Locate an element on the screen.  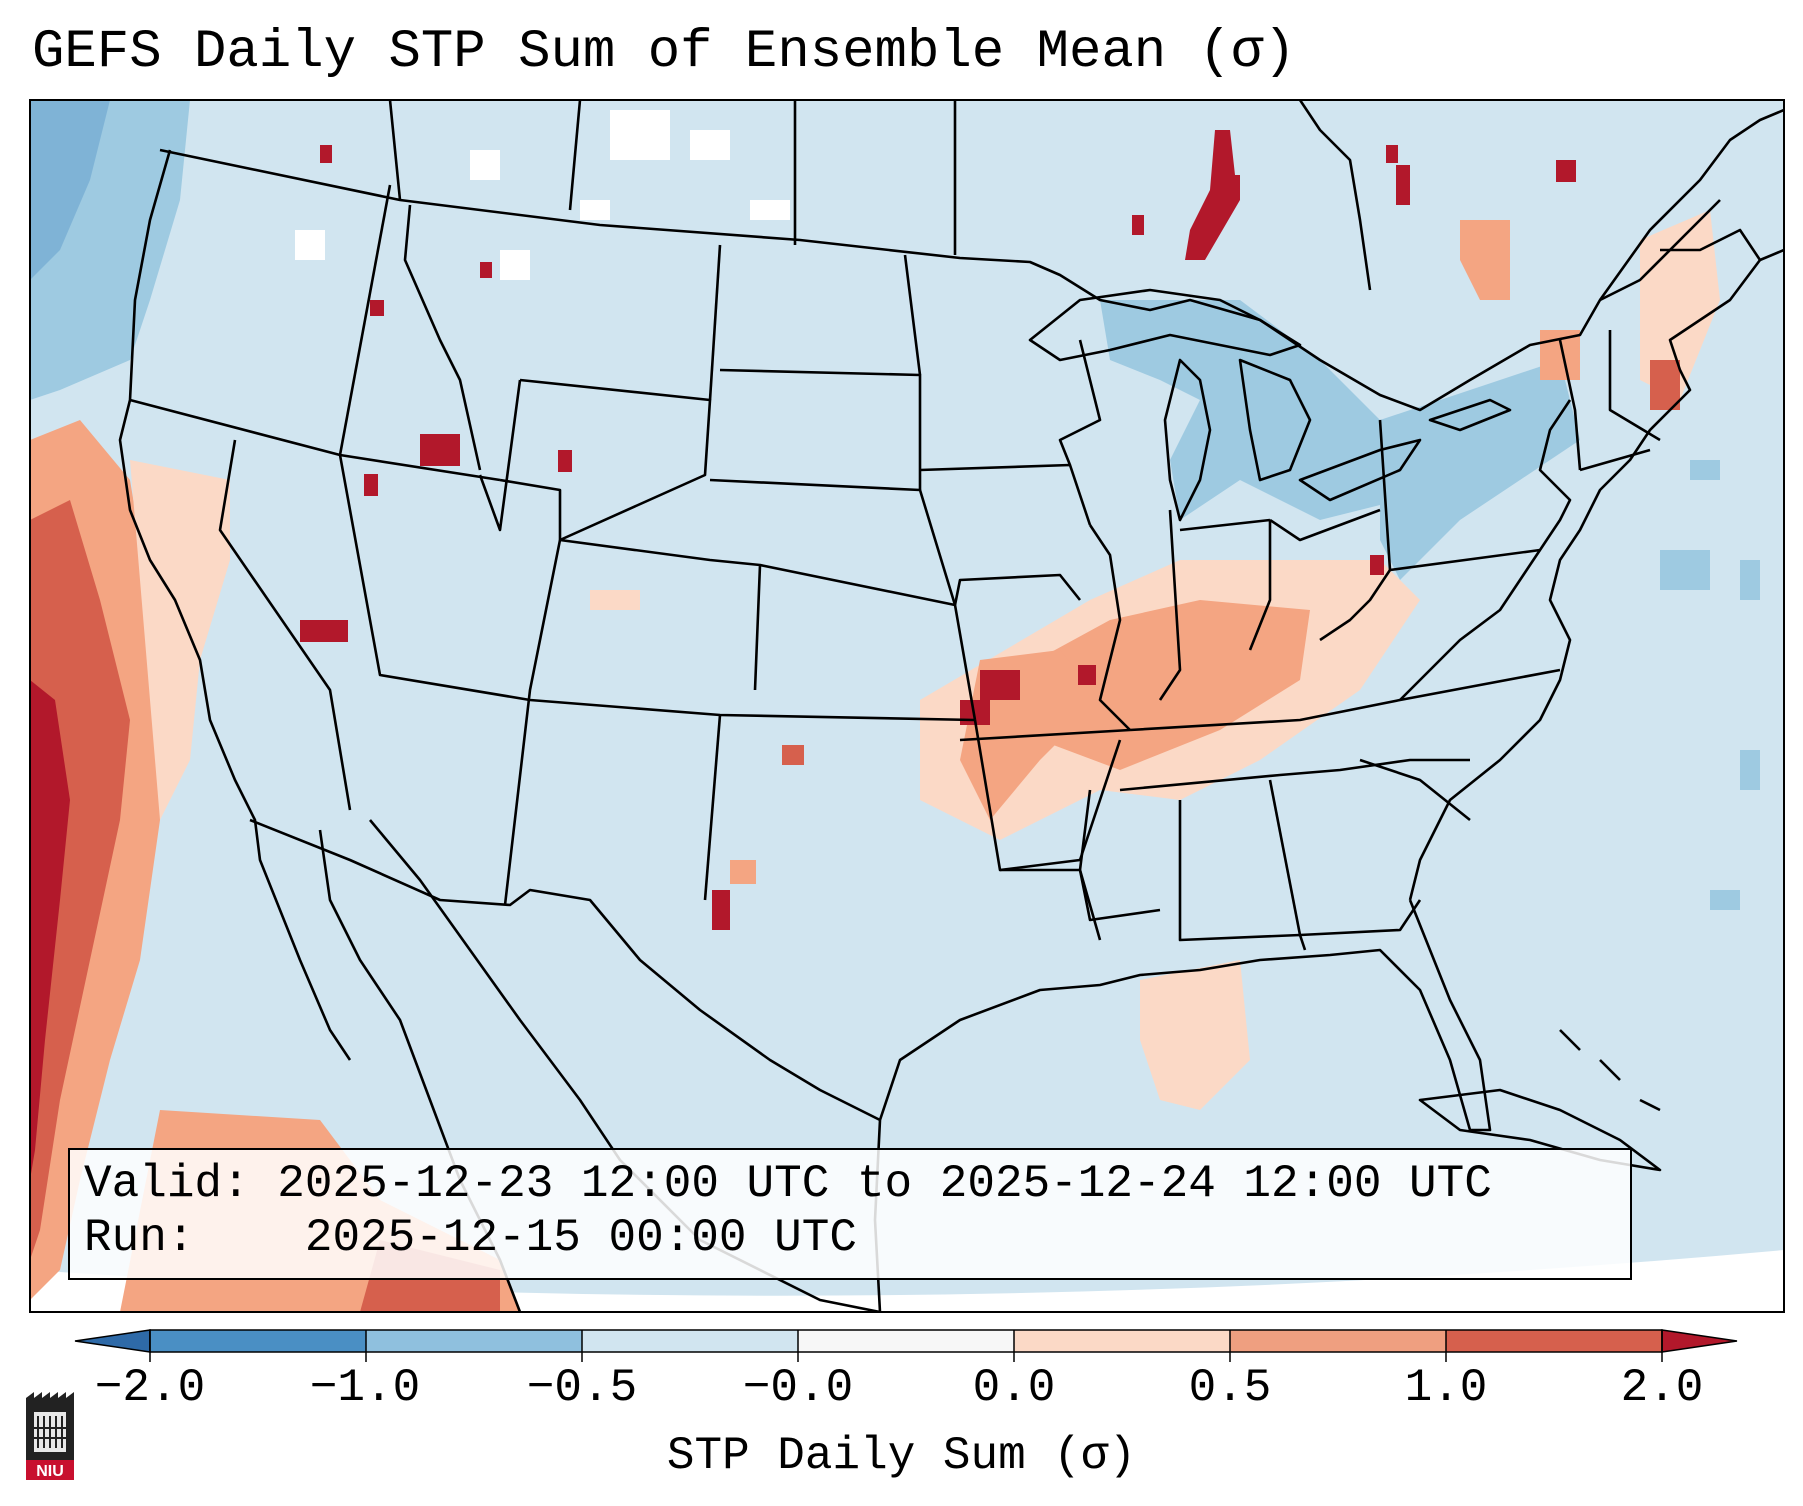
northeast-negative is located at coordinates (1480, 470).